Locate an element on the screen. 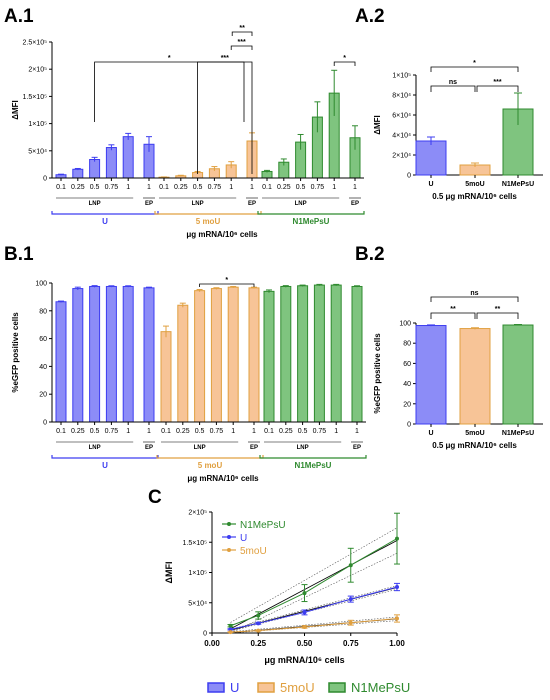 The width and height of the screenshot is (550, 700). chart-b2-ytick-label: 80 is located at coordinates (407, 344).